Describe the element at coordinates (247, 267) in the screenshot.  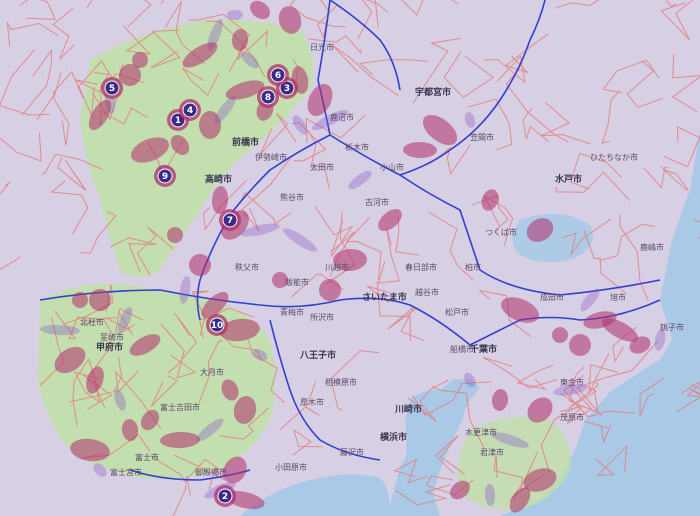
I see `city-label-chichibu: 秩父市` at that location.